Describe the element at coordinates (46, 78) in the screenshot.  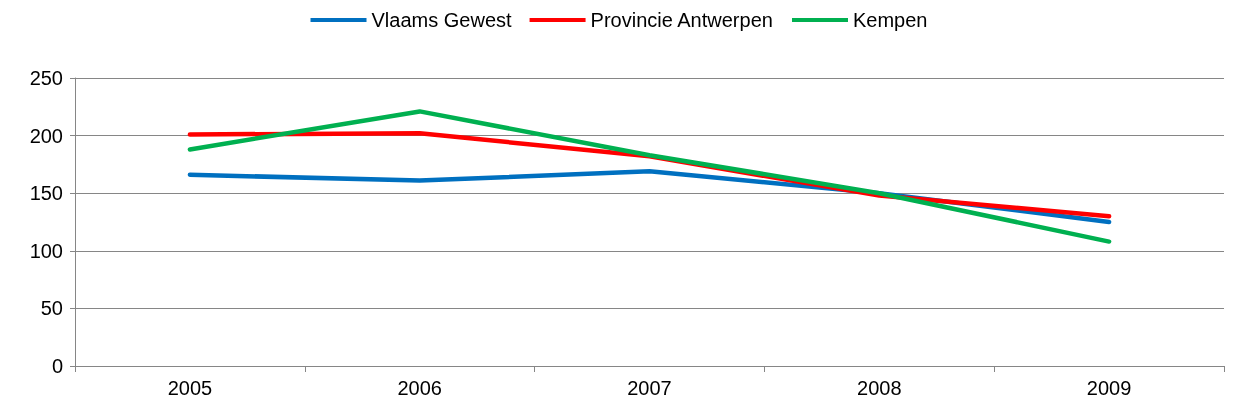
I see `y-tick-label: 250` at that location.